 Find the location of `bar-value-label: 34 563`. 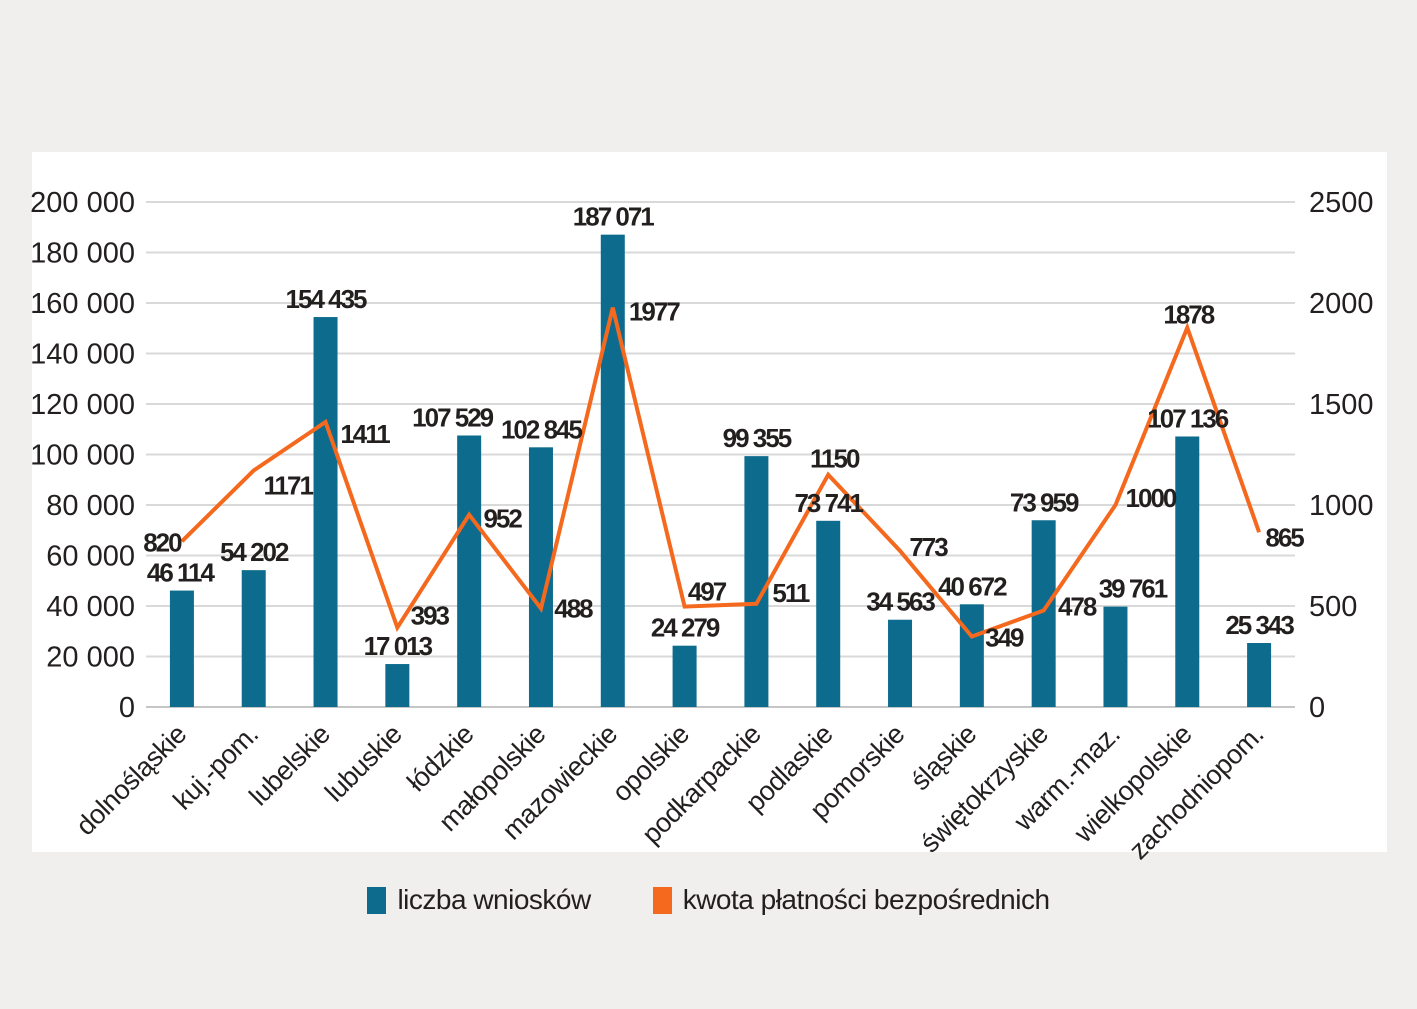

bar-value-label: 34 563 is located at coordinates (900, 602).